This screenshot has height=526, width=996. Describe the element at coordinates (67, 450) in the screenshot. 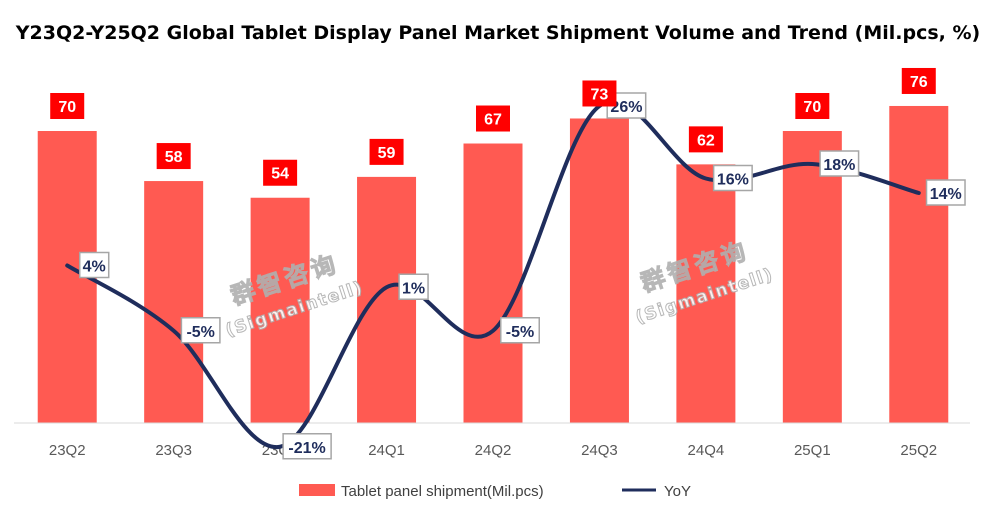

I see `x-tick-label: 23Q2` at that location.